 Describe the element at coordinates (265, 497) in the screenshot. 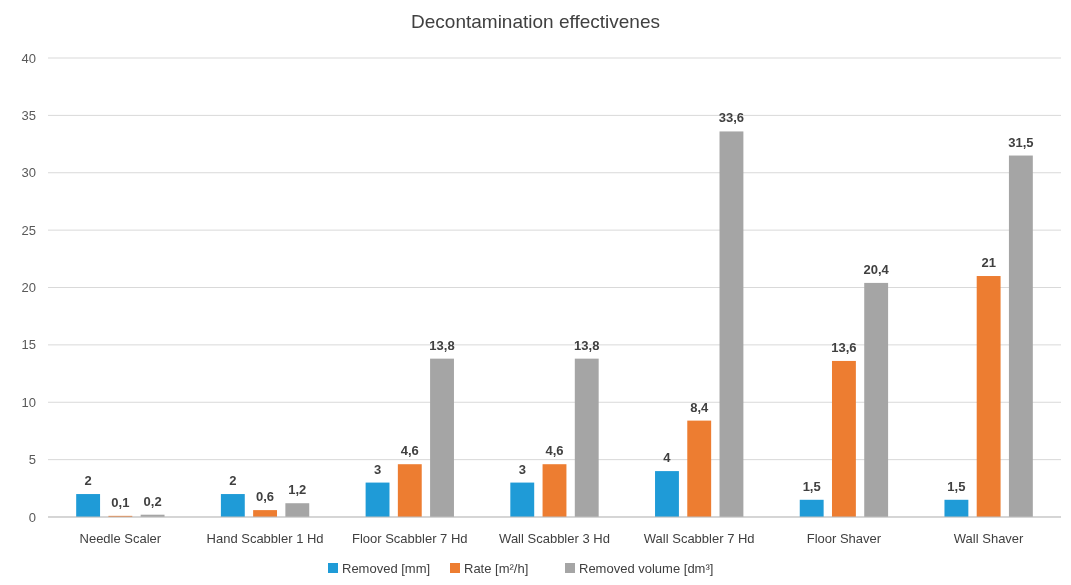

I see `data-label: 0,6` at that location.